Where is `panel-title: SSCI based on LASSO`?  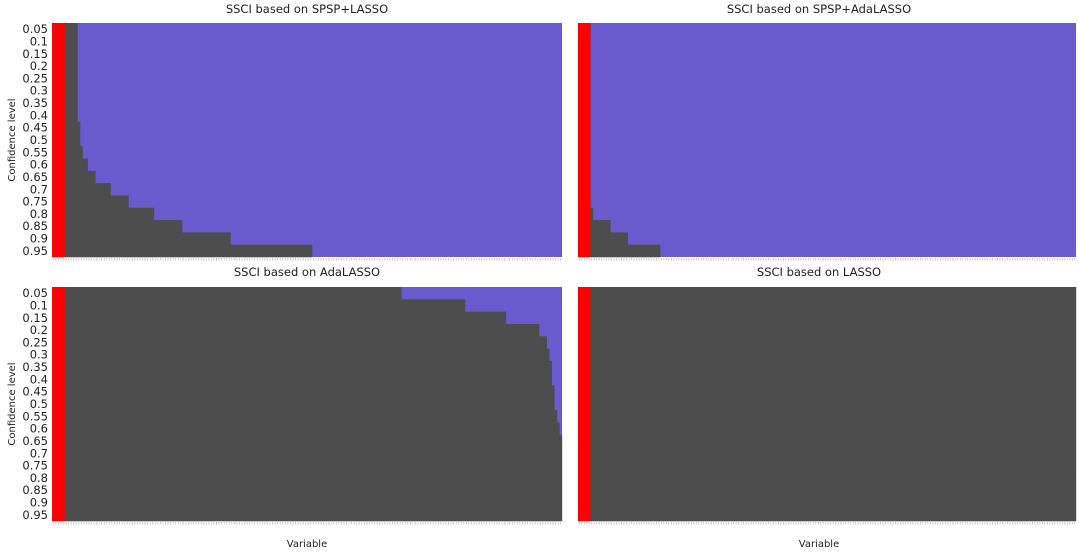 panel-title: SSCI based on LASSO is located at coordinates (819, 272).